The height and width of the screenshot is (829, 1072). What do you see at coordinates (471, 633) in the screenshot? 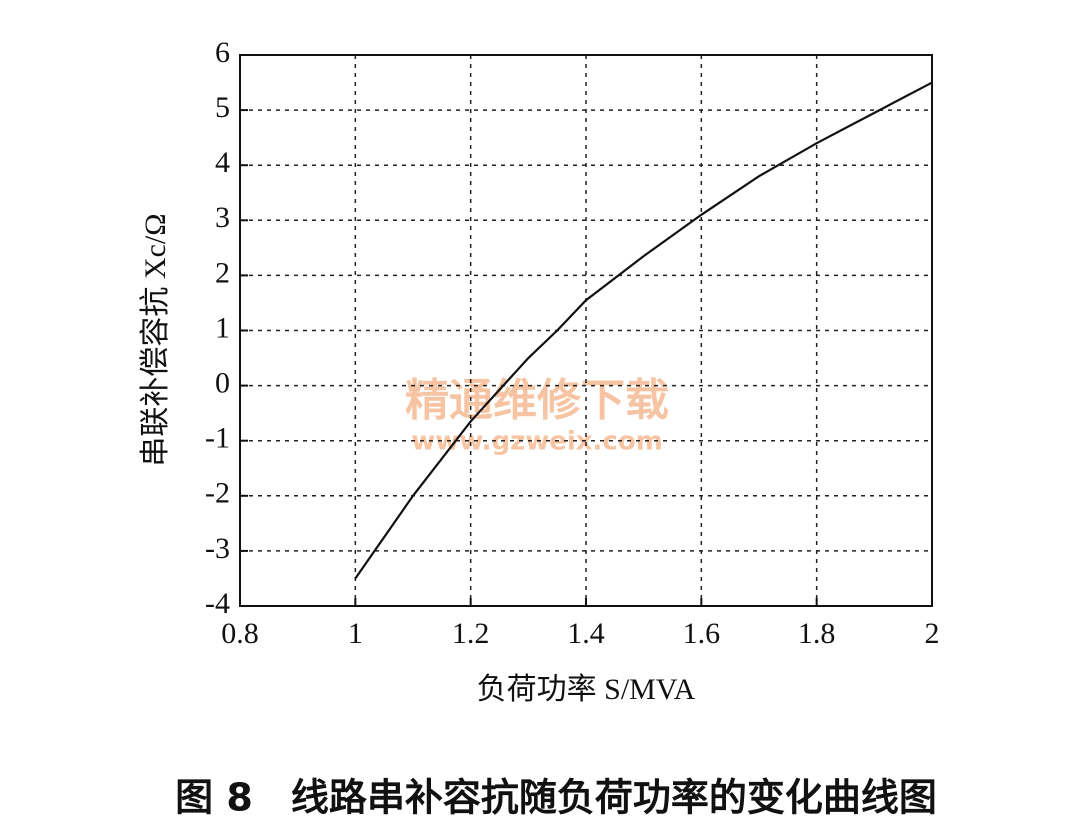
I see `x-tick-label: 1.2` at bounding box center [471, 633].